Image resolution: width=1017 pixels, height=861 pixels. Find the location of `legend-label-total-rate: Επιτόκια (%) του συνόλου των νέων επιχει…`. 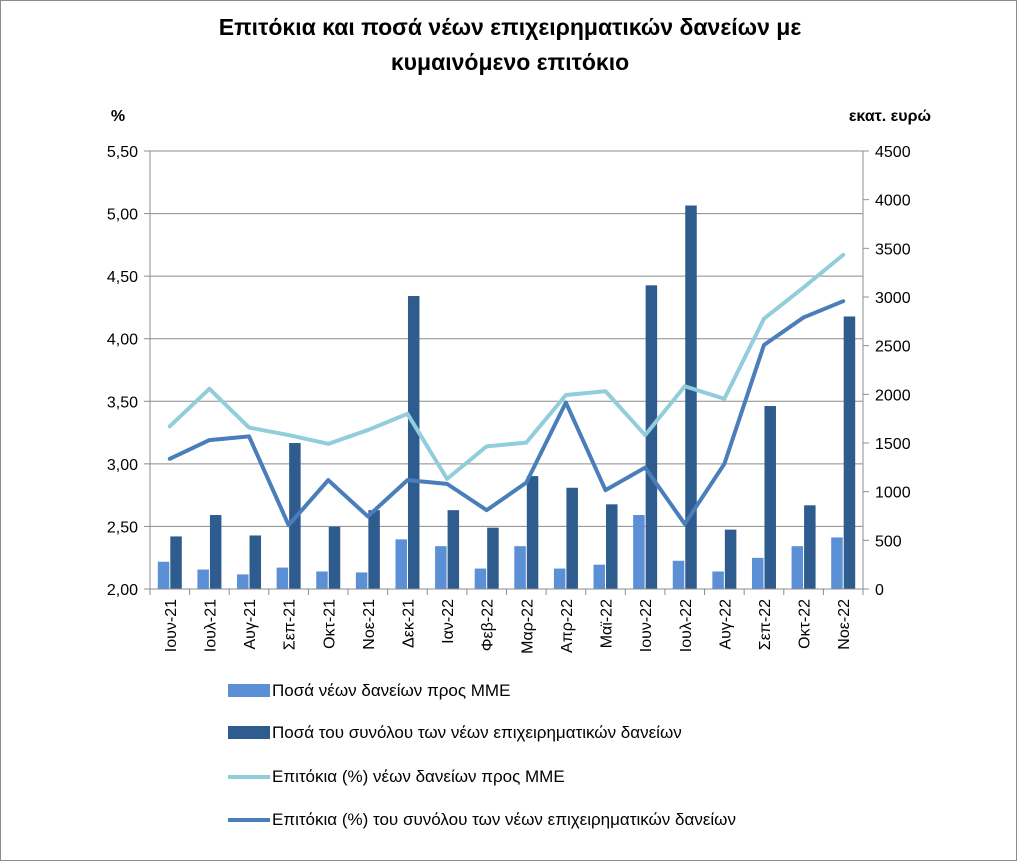

legend-label-total-rate: Επιτόκια (%) του συνόλου των νέων επιχει… is located at coordinates (504, 819).